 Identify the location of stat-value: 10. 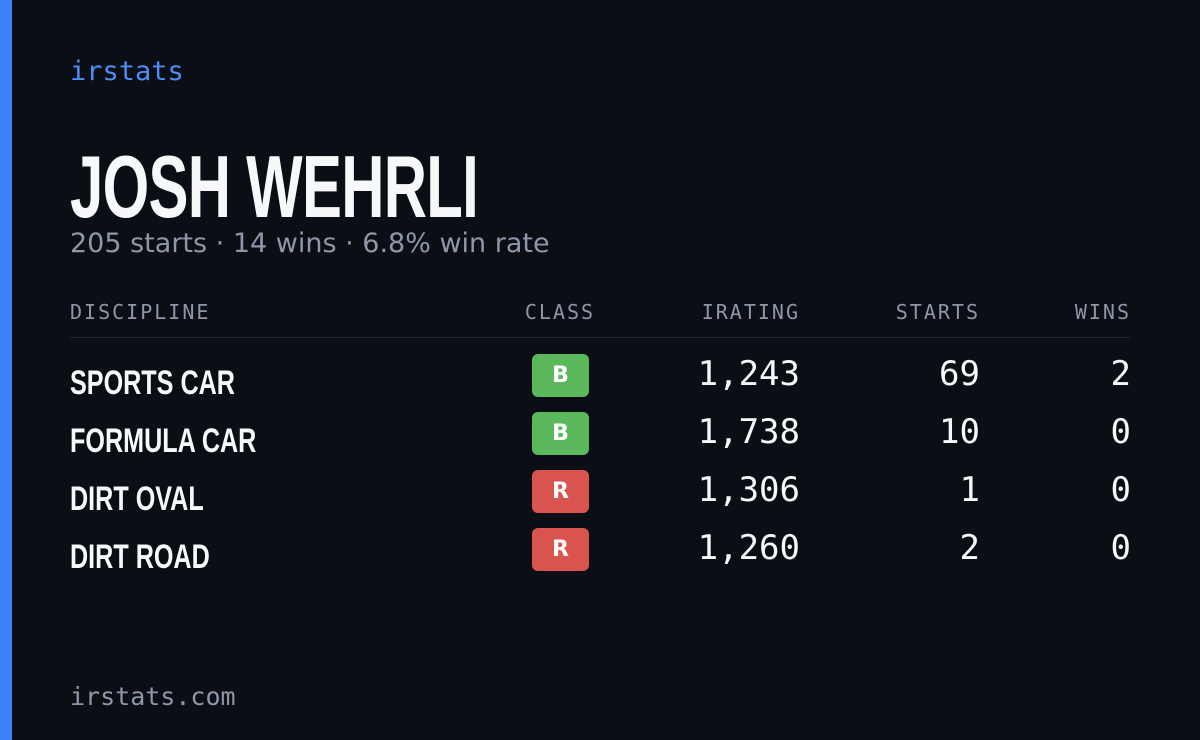
(959, 432).